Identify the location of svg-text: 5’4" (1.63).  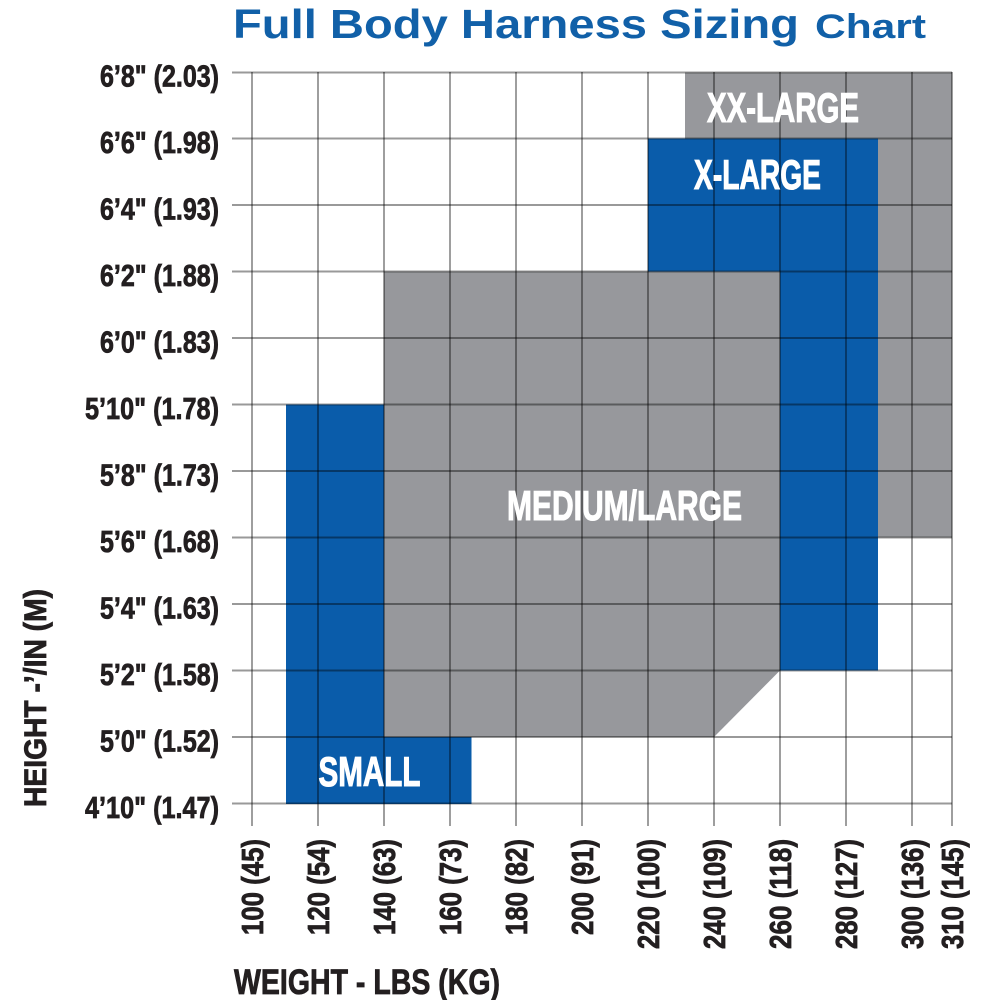
(159, 607).